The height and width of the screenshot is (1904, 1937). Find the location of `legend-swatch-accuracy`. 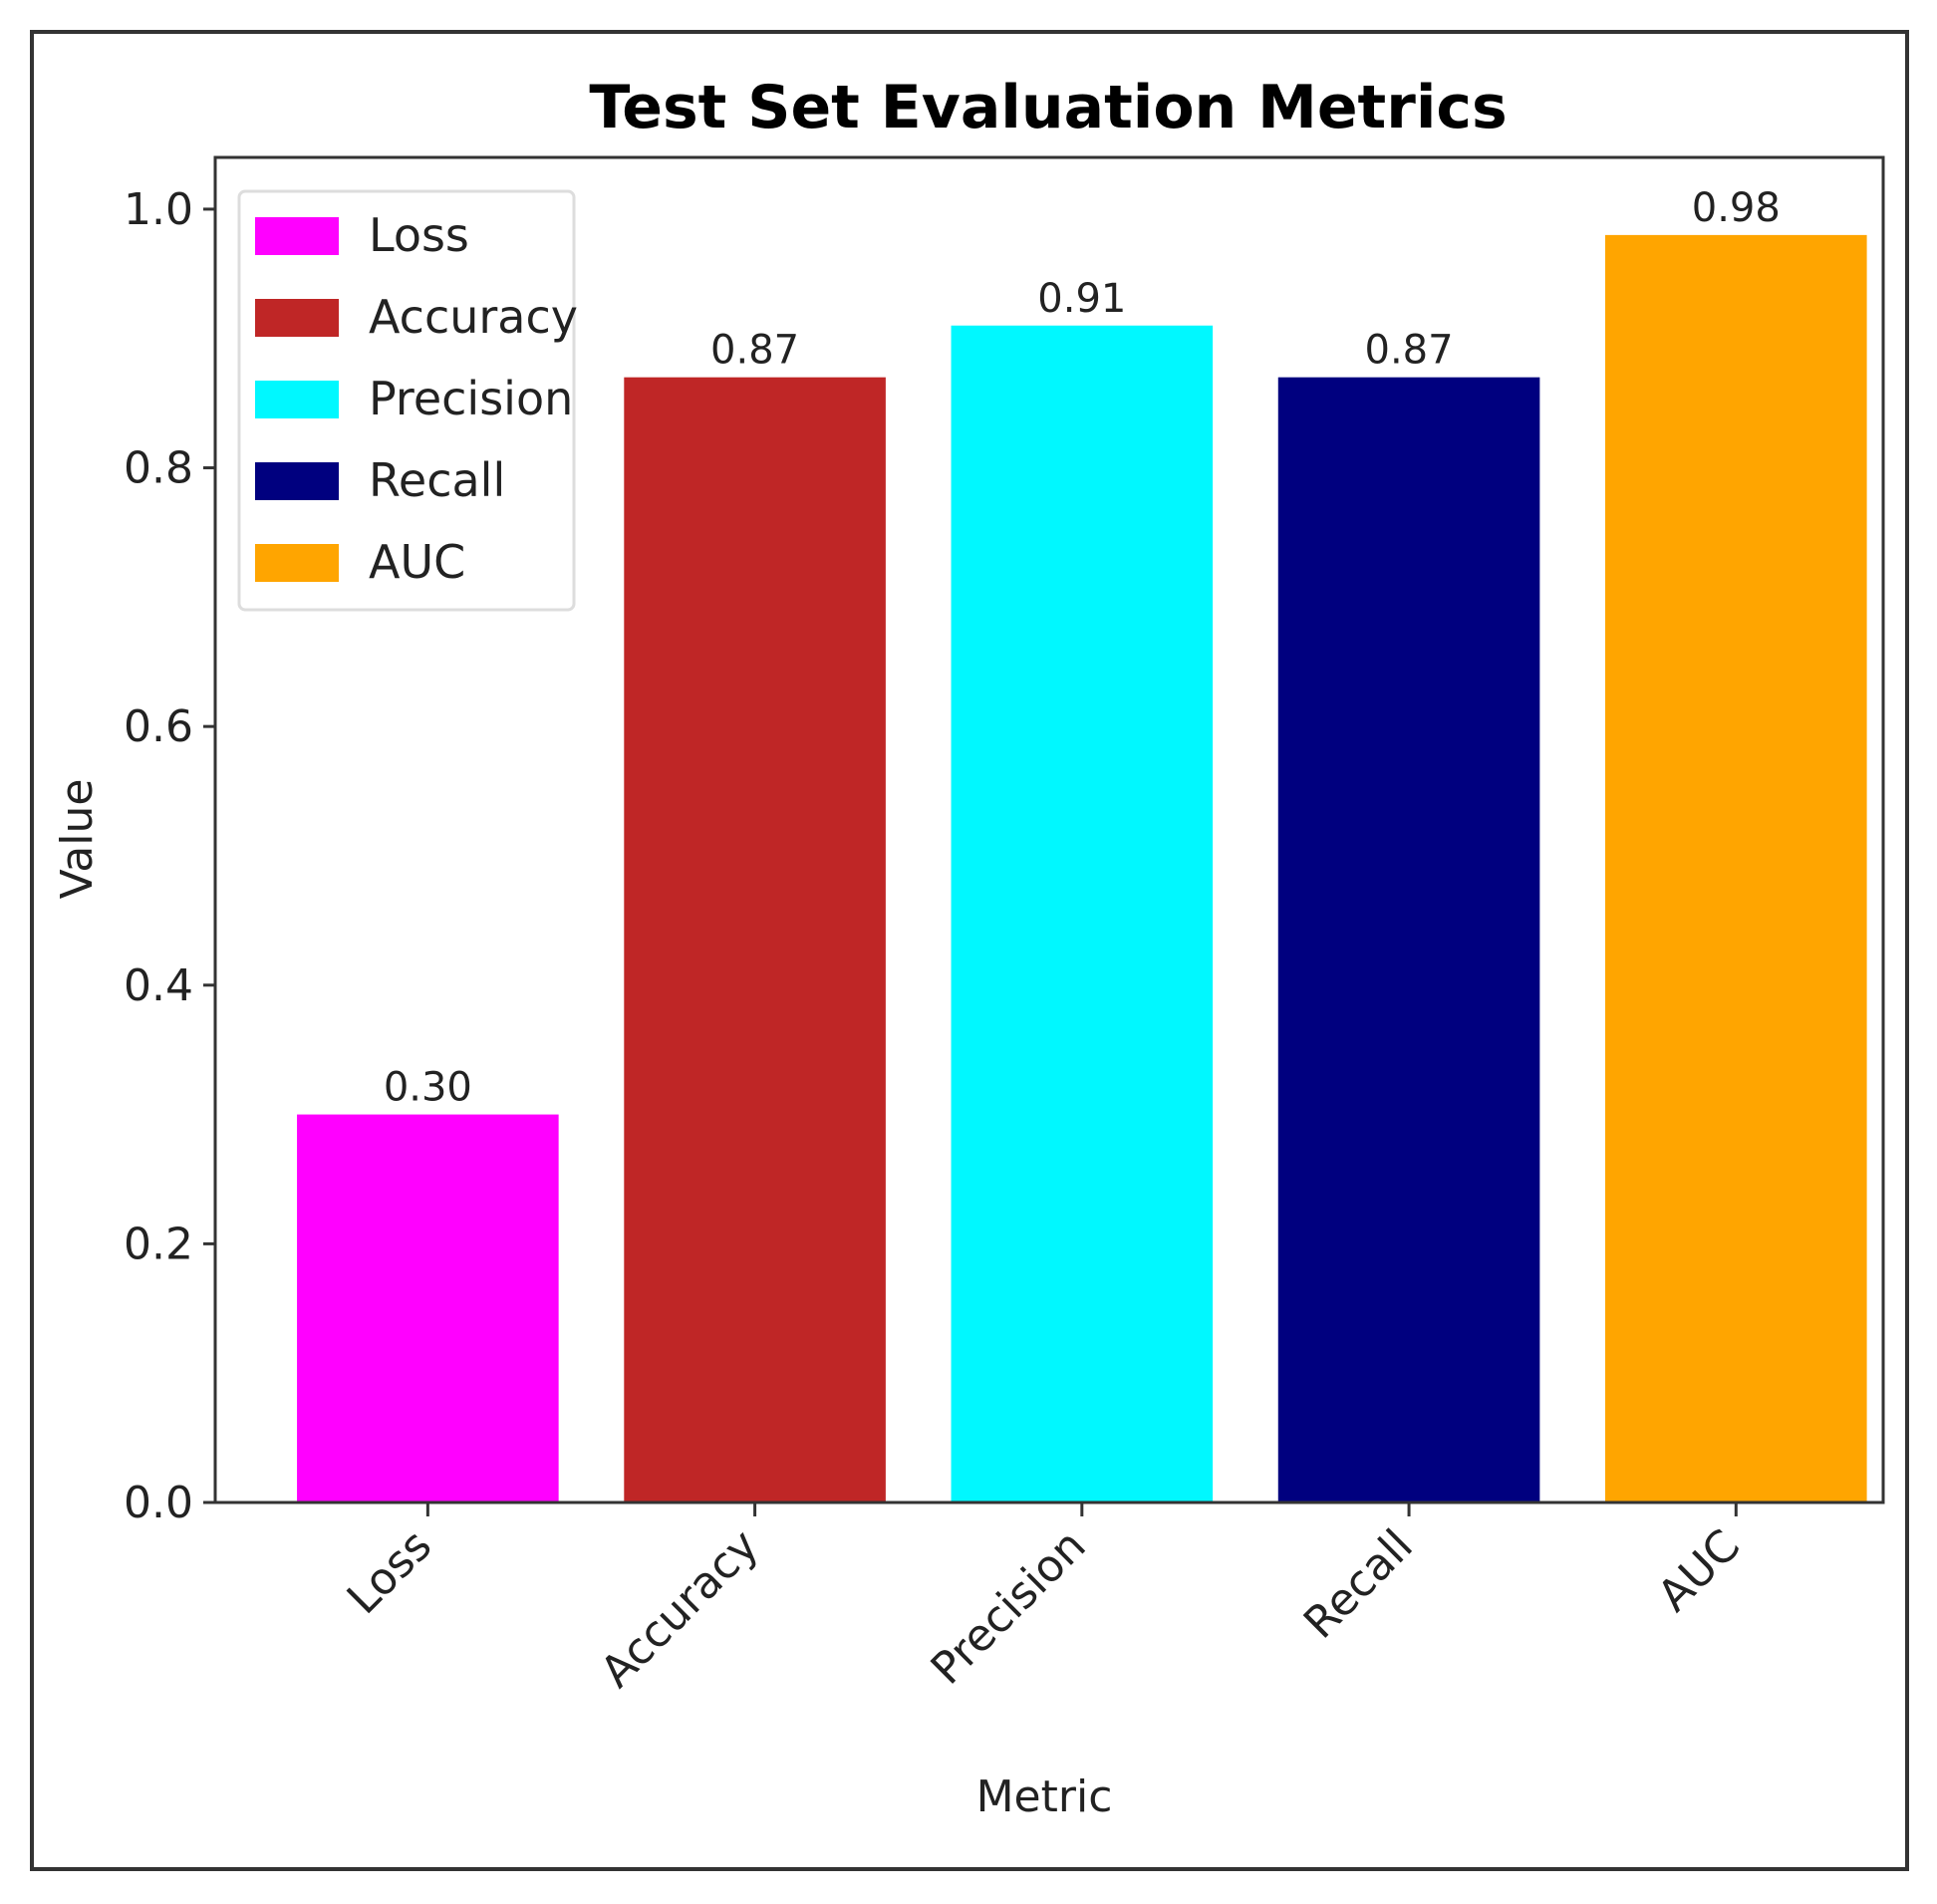

legend-swatch-accuracy is located at coordinates (297, 318).